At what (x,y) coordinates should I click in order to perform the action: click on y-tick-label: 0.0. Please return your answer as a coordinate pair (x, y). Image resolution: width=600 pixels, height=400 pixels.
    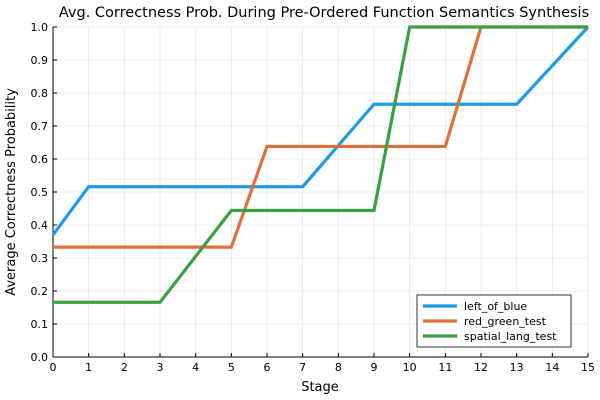
    Looking at the image, I should click on (40, 357).